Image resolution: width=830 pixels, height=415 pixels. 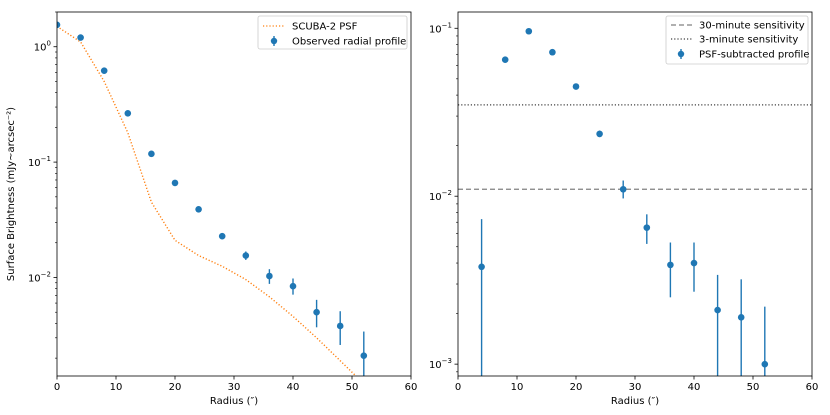 What do you see at coordinates (325, 27) in the screenshot?
I see `legend-label-psf: SCUBA-2 PSF` at bounding box center [325, 27].